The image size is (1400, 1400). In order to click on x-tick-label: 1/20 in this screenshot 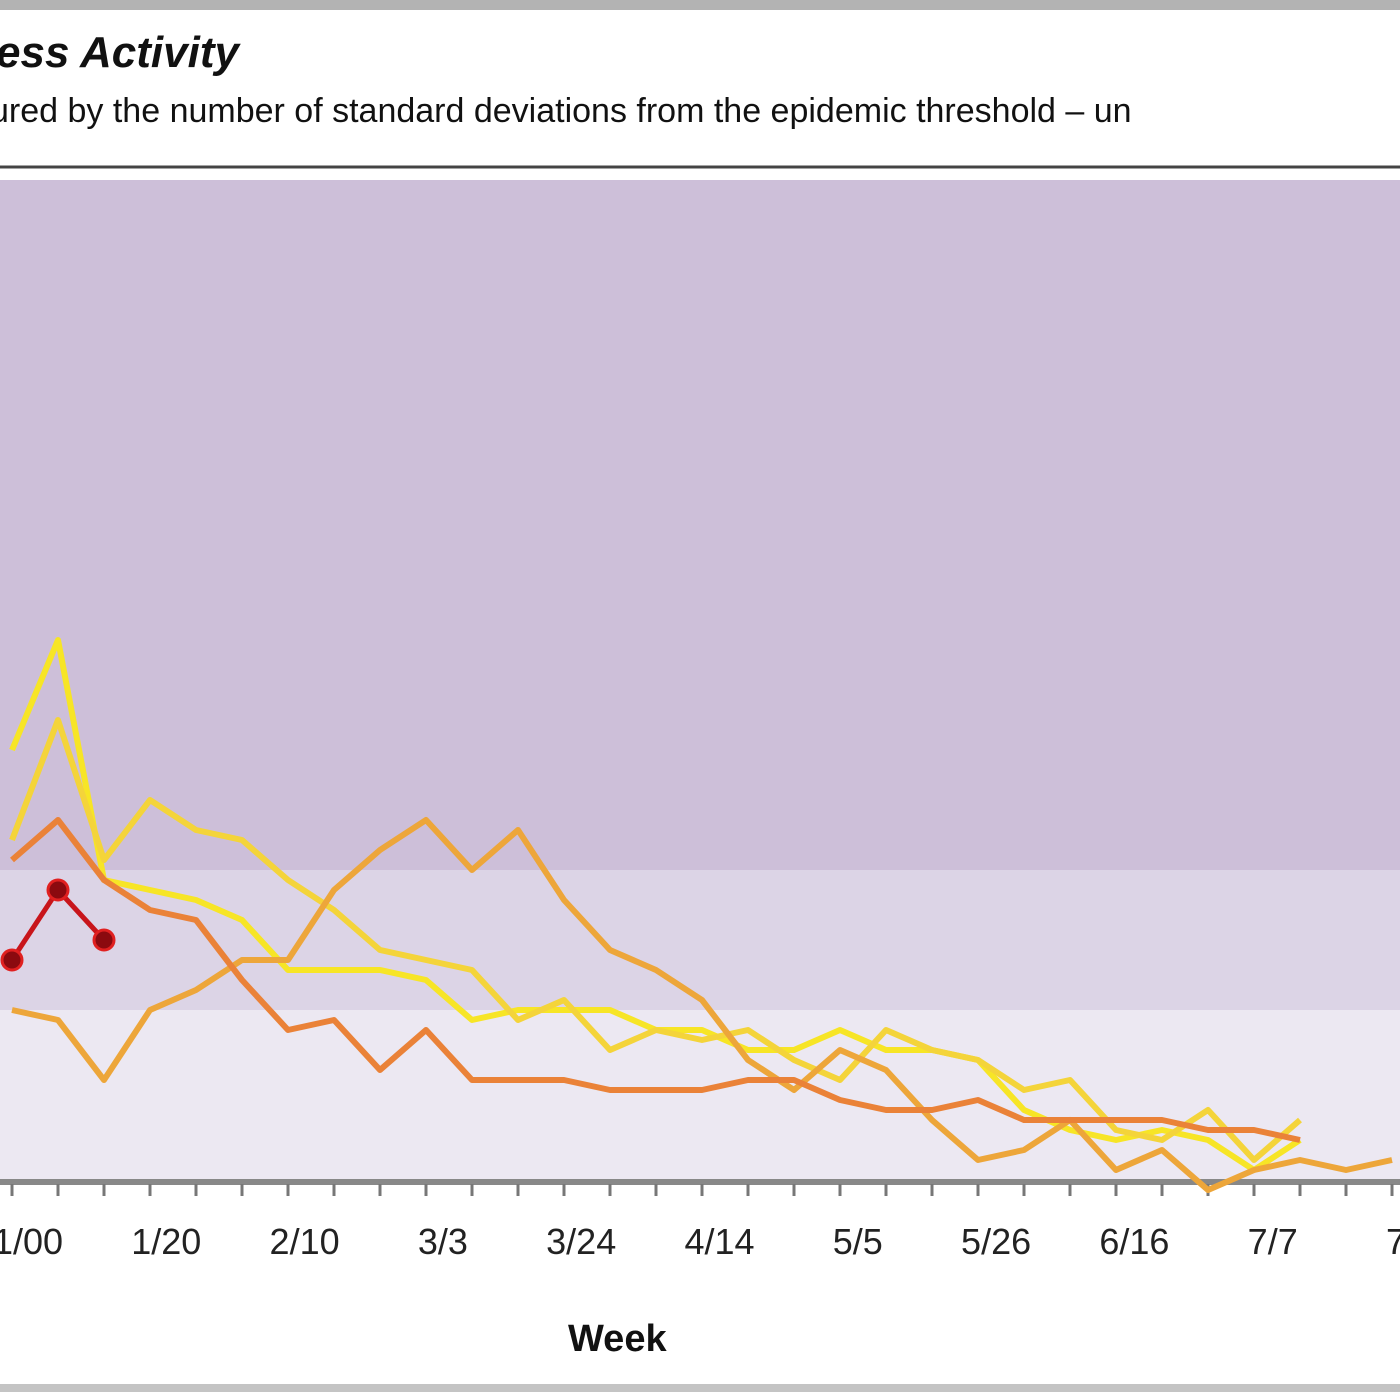, I will do `click(166, 1241)`.